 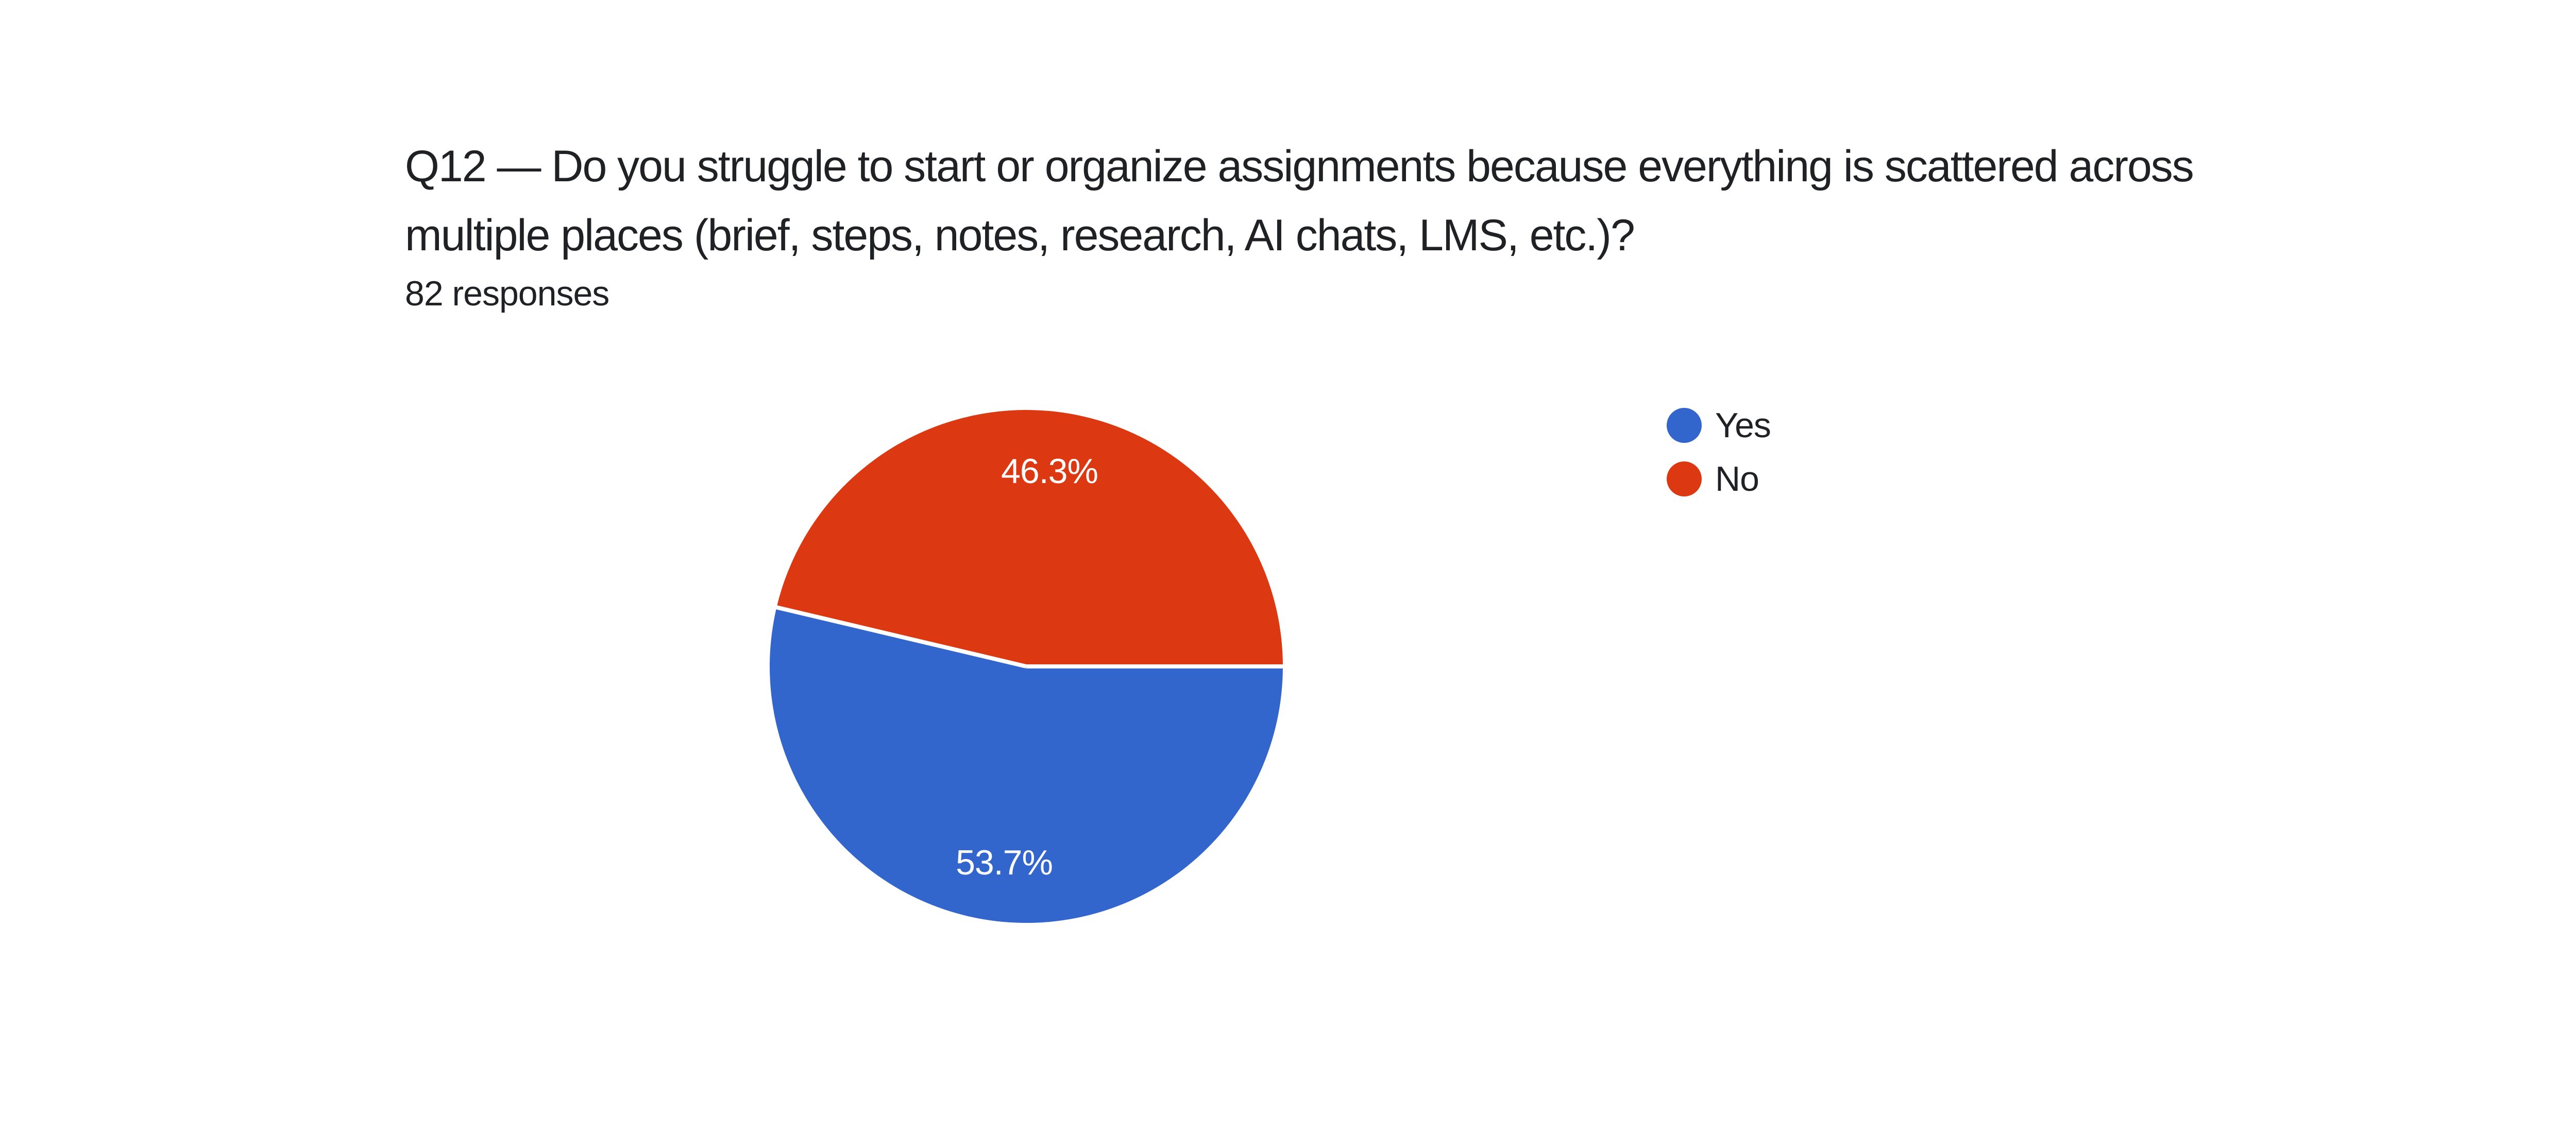 I want to click on legend-dot-no-icon, so click(x=1684, y=479).